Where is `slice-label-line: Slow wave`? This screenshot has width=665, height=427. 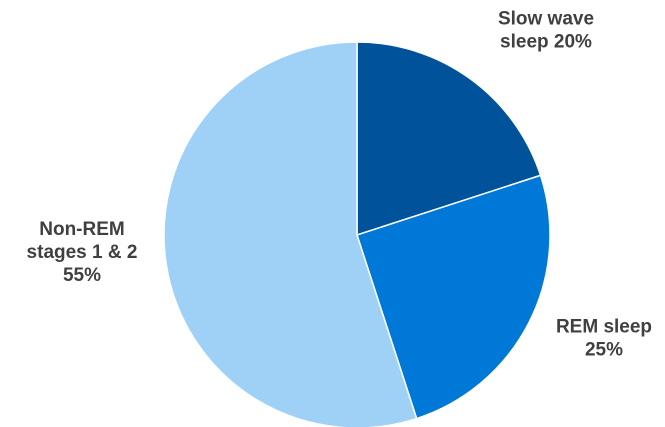
slice-label-line: Slow wave is located at coordinates (546, 19).